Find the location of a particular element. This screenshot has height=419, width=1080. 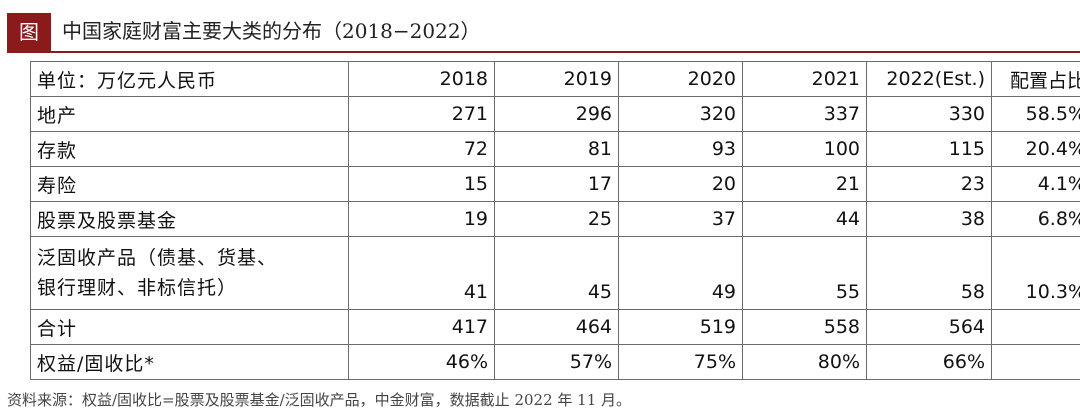

header-2019: 2019 is located at coordinates (556, 79).